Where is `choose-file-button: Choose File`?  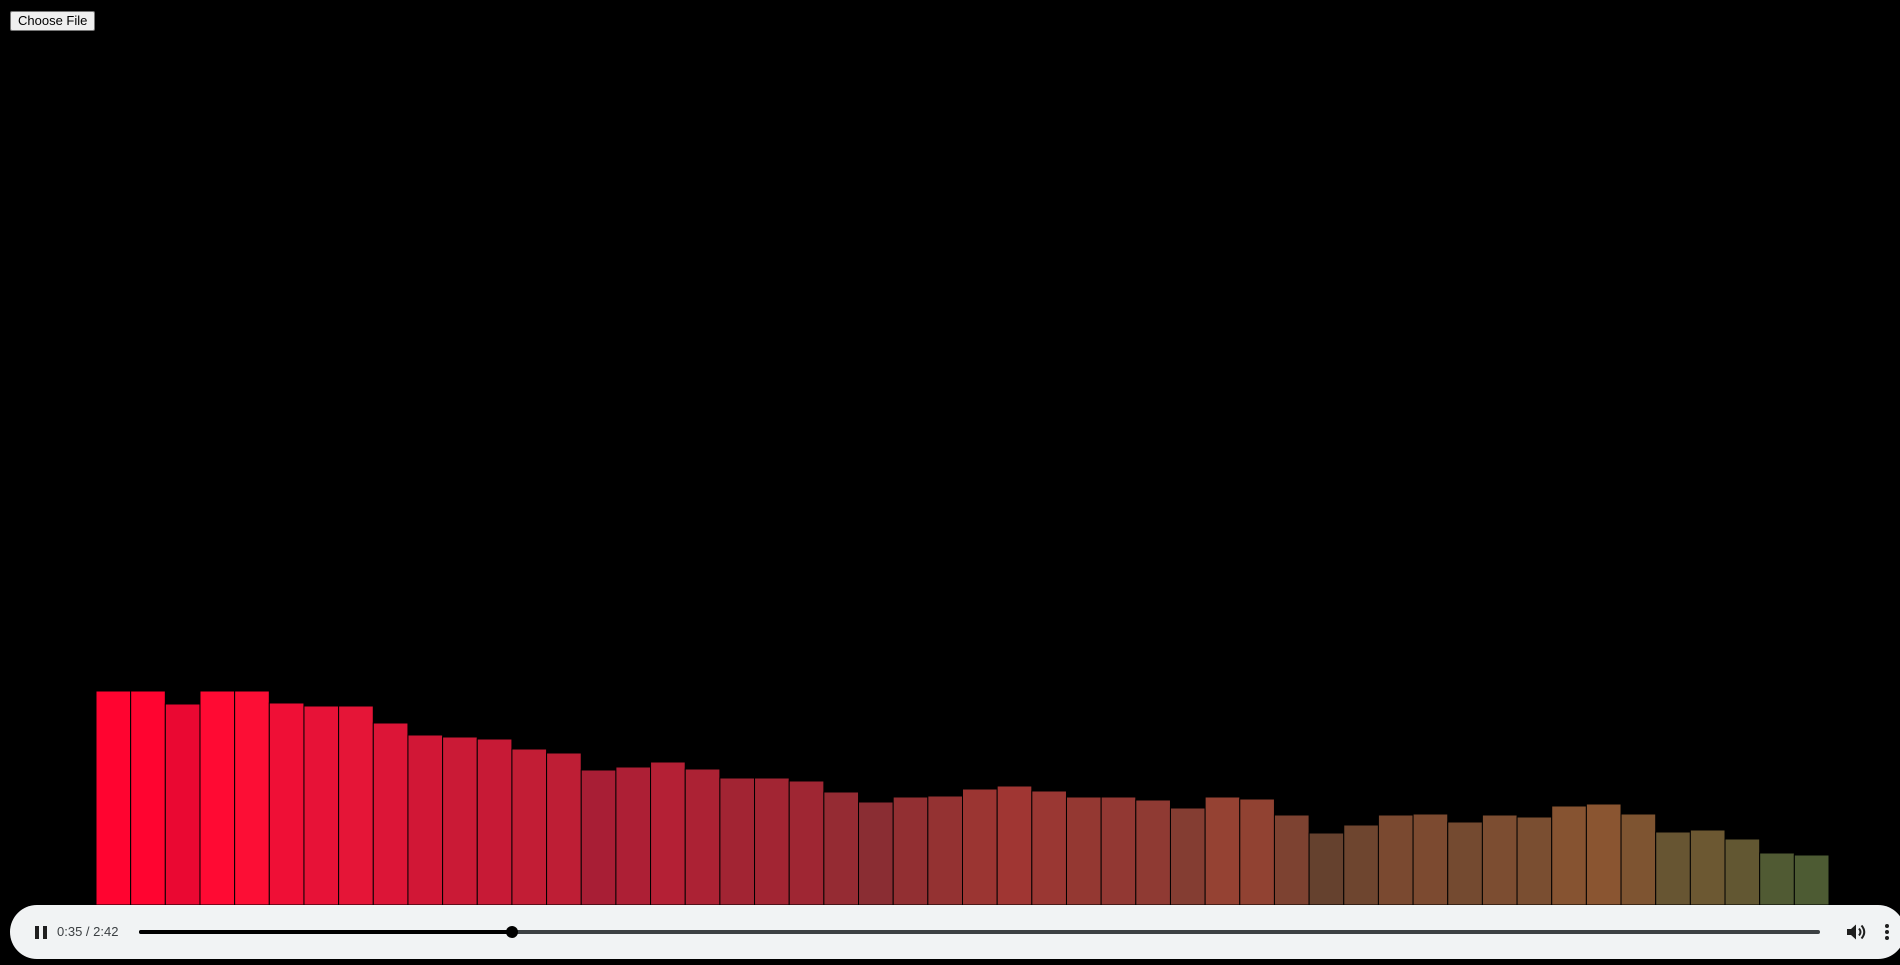
choose-file-button: Choose File is located at coordinates (53, 21).